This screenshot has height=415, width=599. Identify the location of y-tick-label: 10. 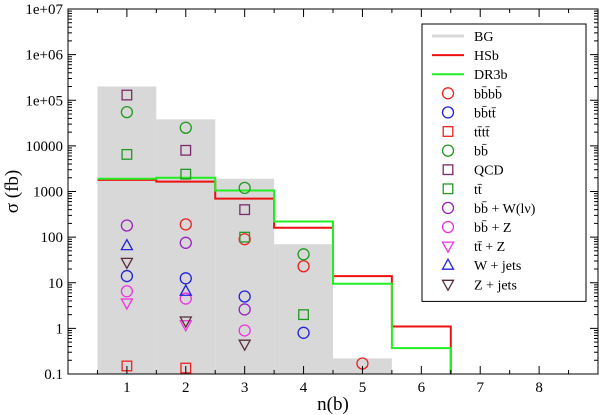
(55, 284).